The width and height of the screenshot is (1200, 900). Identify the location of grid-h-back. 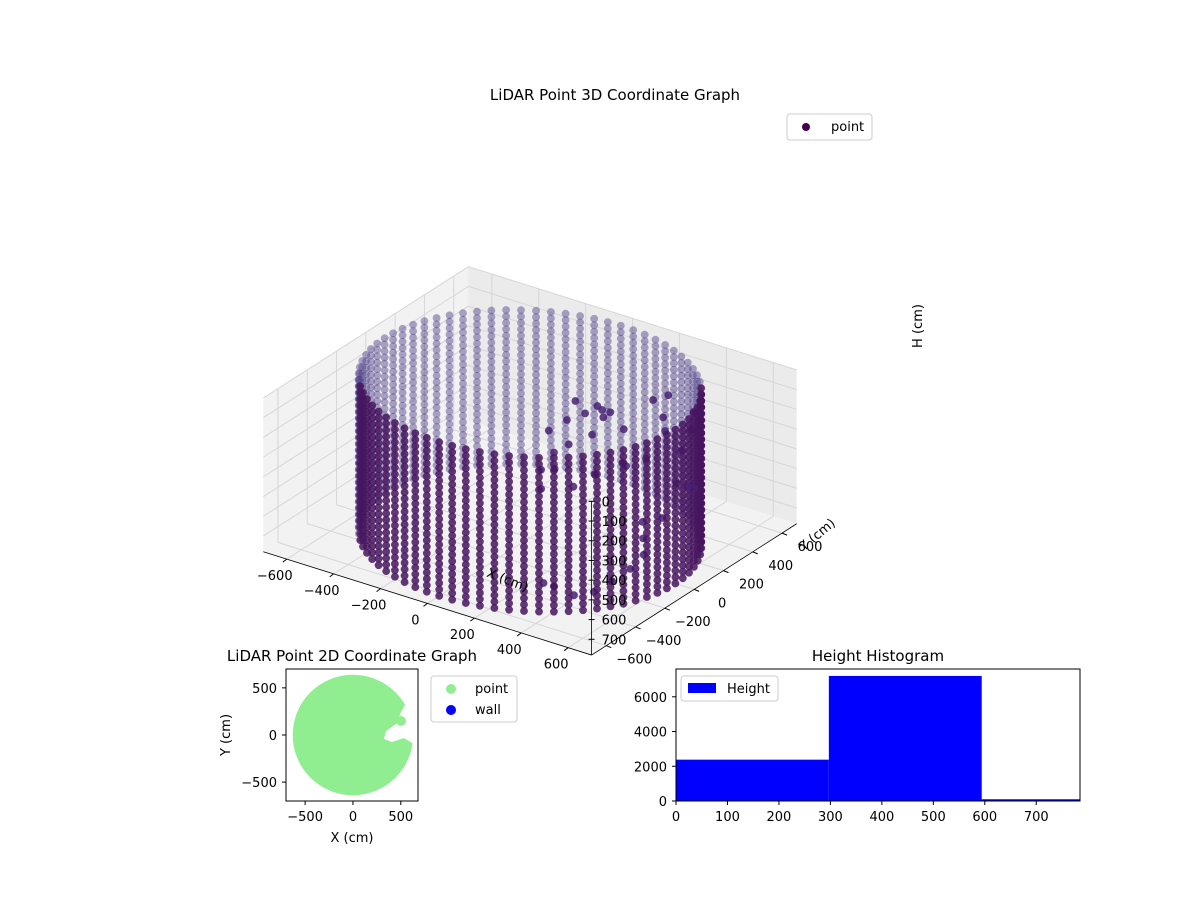
(632, 436).